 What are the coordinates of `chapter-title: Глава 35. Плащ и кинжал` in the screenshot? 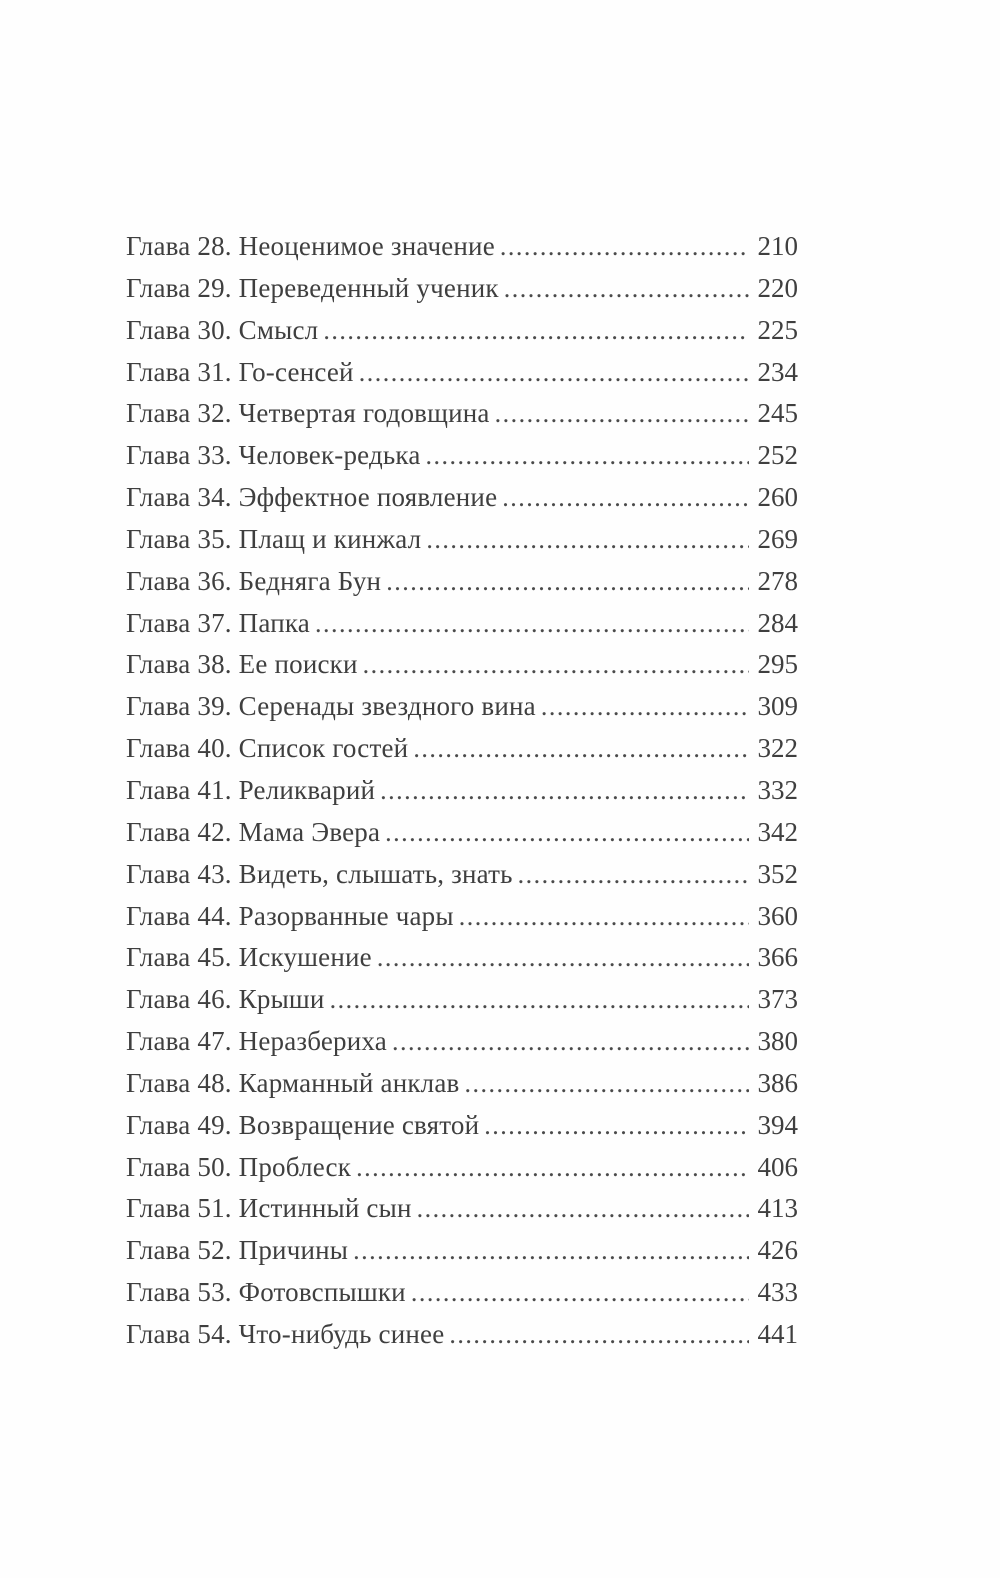 It's located at (274, 538).